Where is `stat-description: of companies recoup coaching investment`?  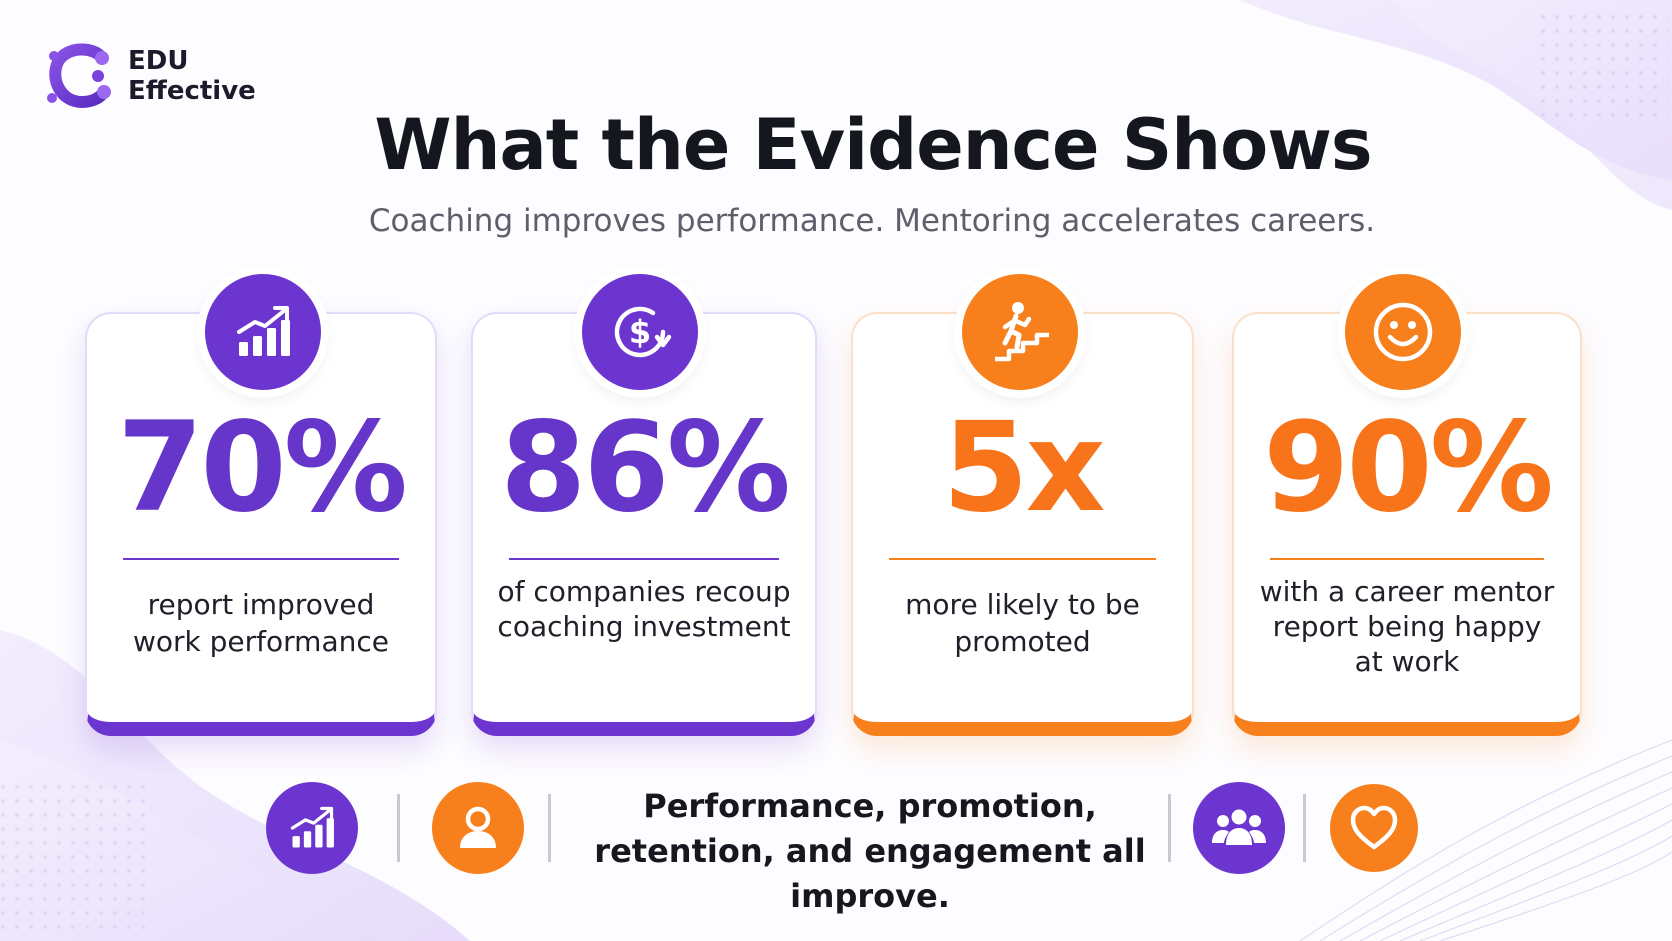 stat-description: of companies recoup coaching investment is located at coordinates (644, 609).